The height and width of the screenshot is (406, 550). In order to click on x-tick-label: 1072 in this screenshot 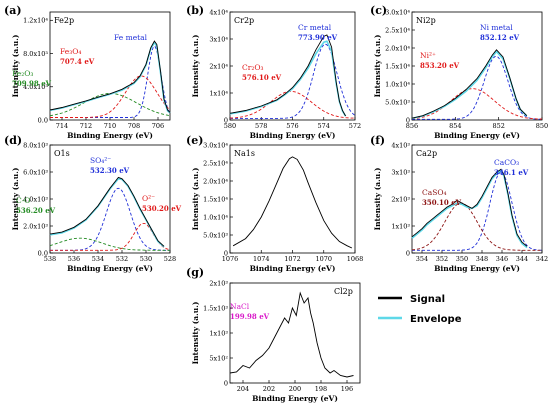, I will do `click(292, 259)`.